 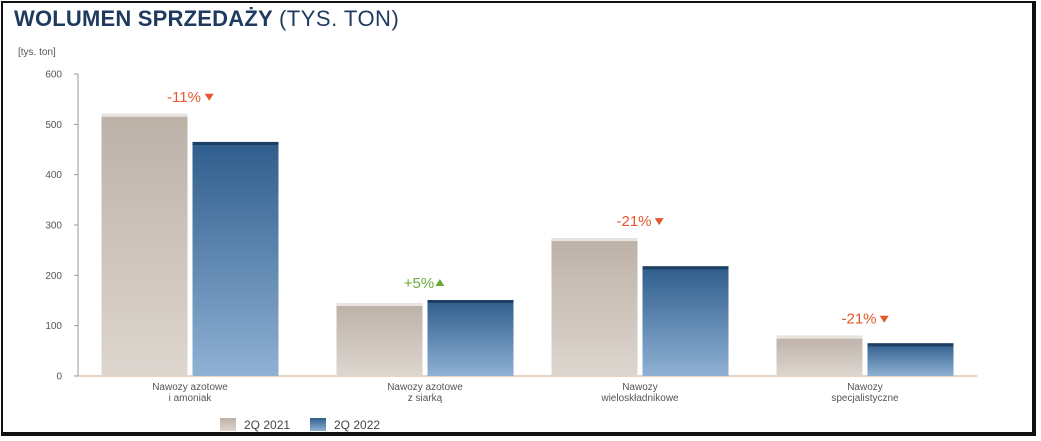 What do you see at coordinates (53, 226) in the screenshot?
I see `y-tick-label: 300` at bounding box center [53, 226].